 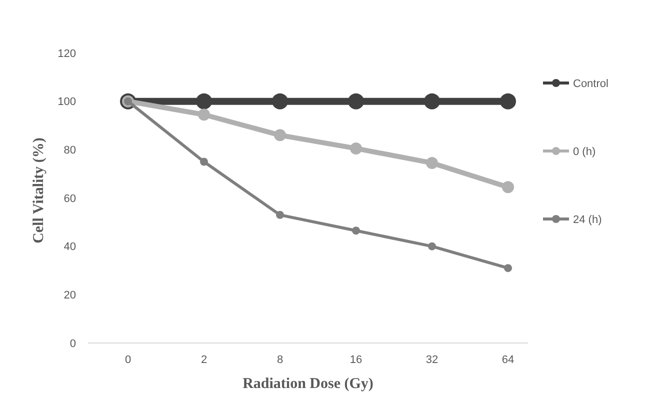 I want to click on y-tick-label: 100, so click(x=67, y=102).